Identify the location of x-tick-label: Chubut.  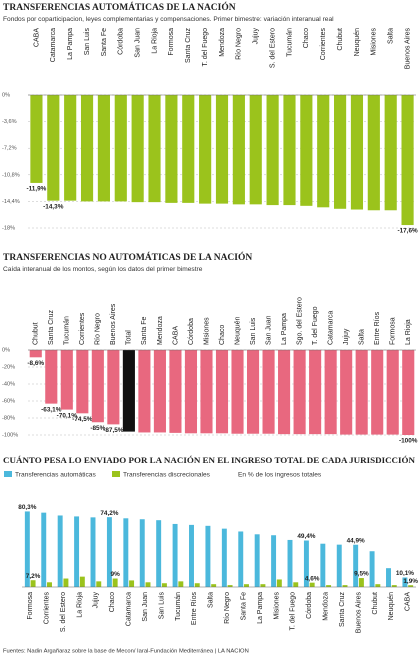
(36, 333).